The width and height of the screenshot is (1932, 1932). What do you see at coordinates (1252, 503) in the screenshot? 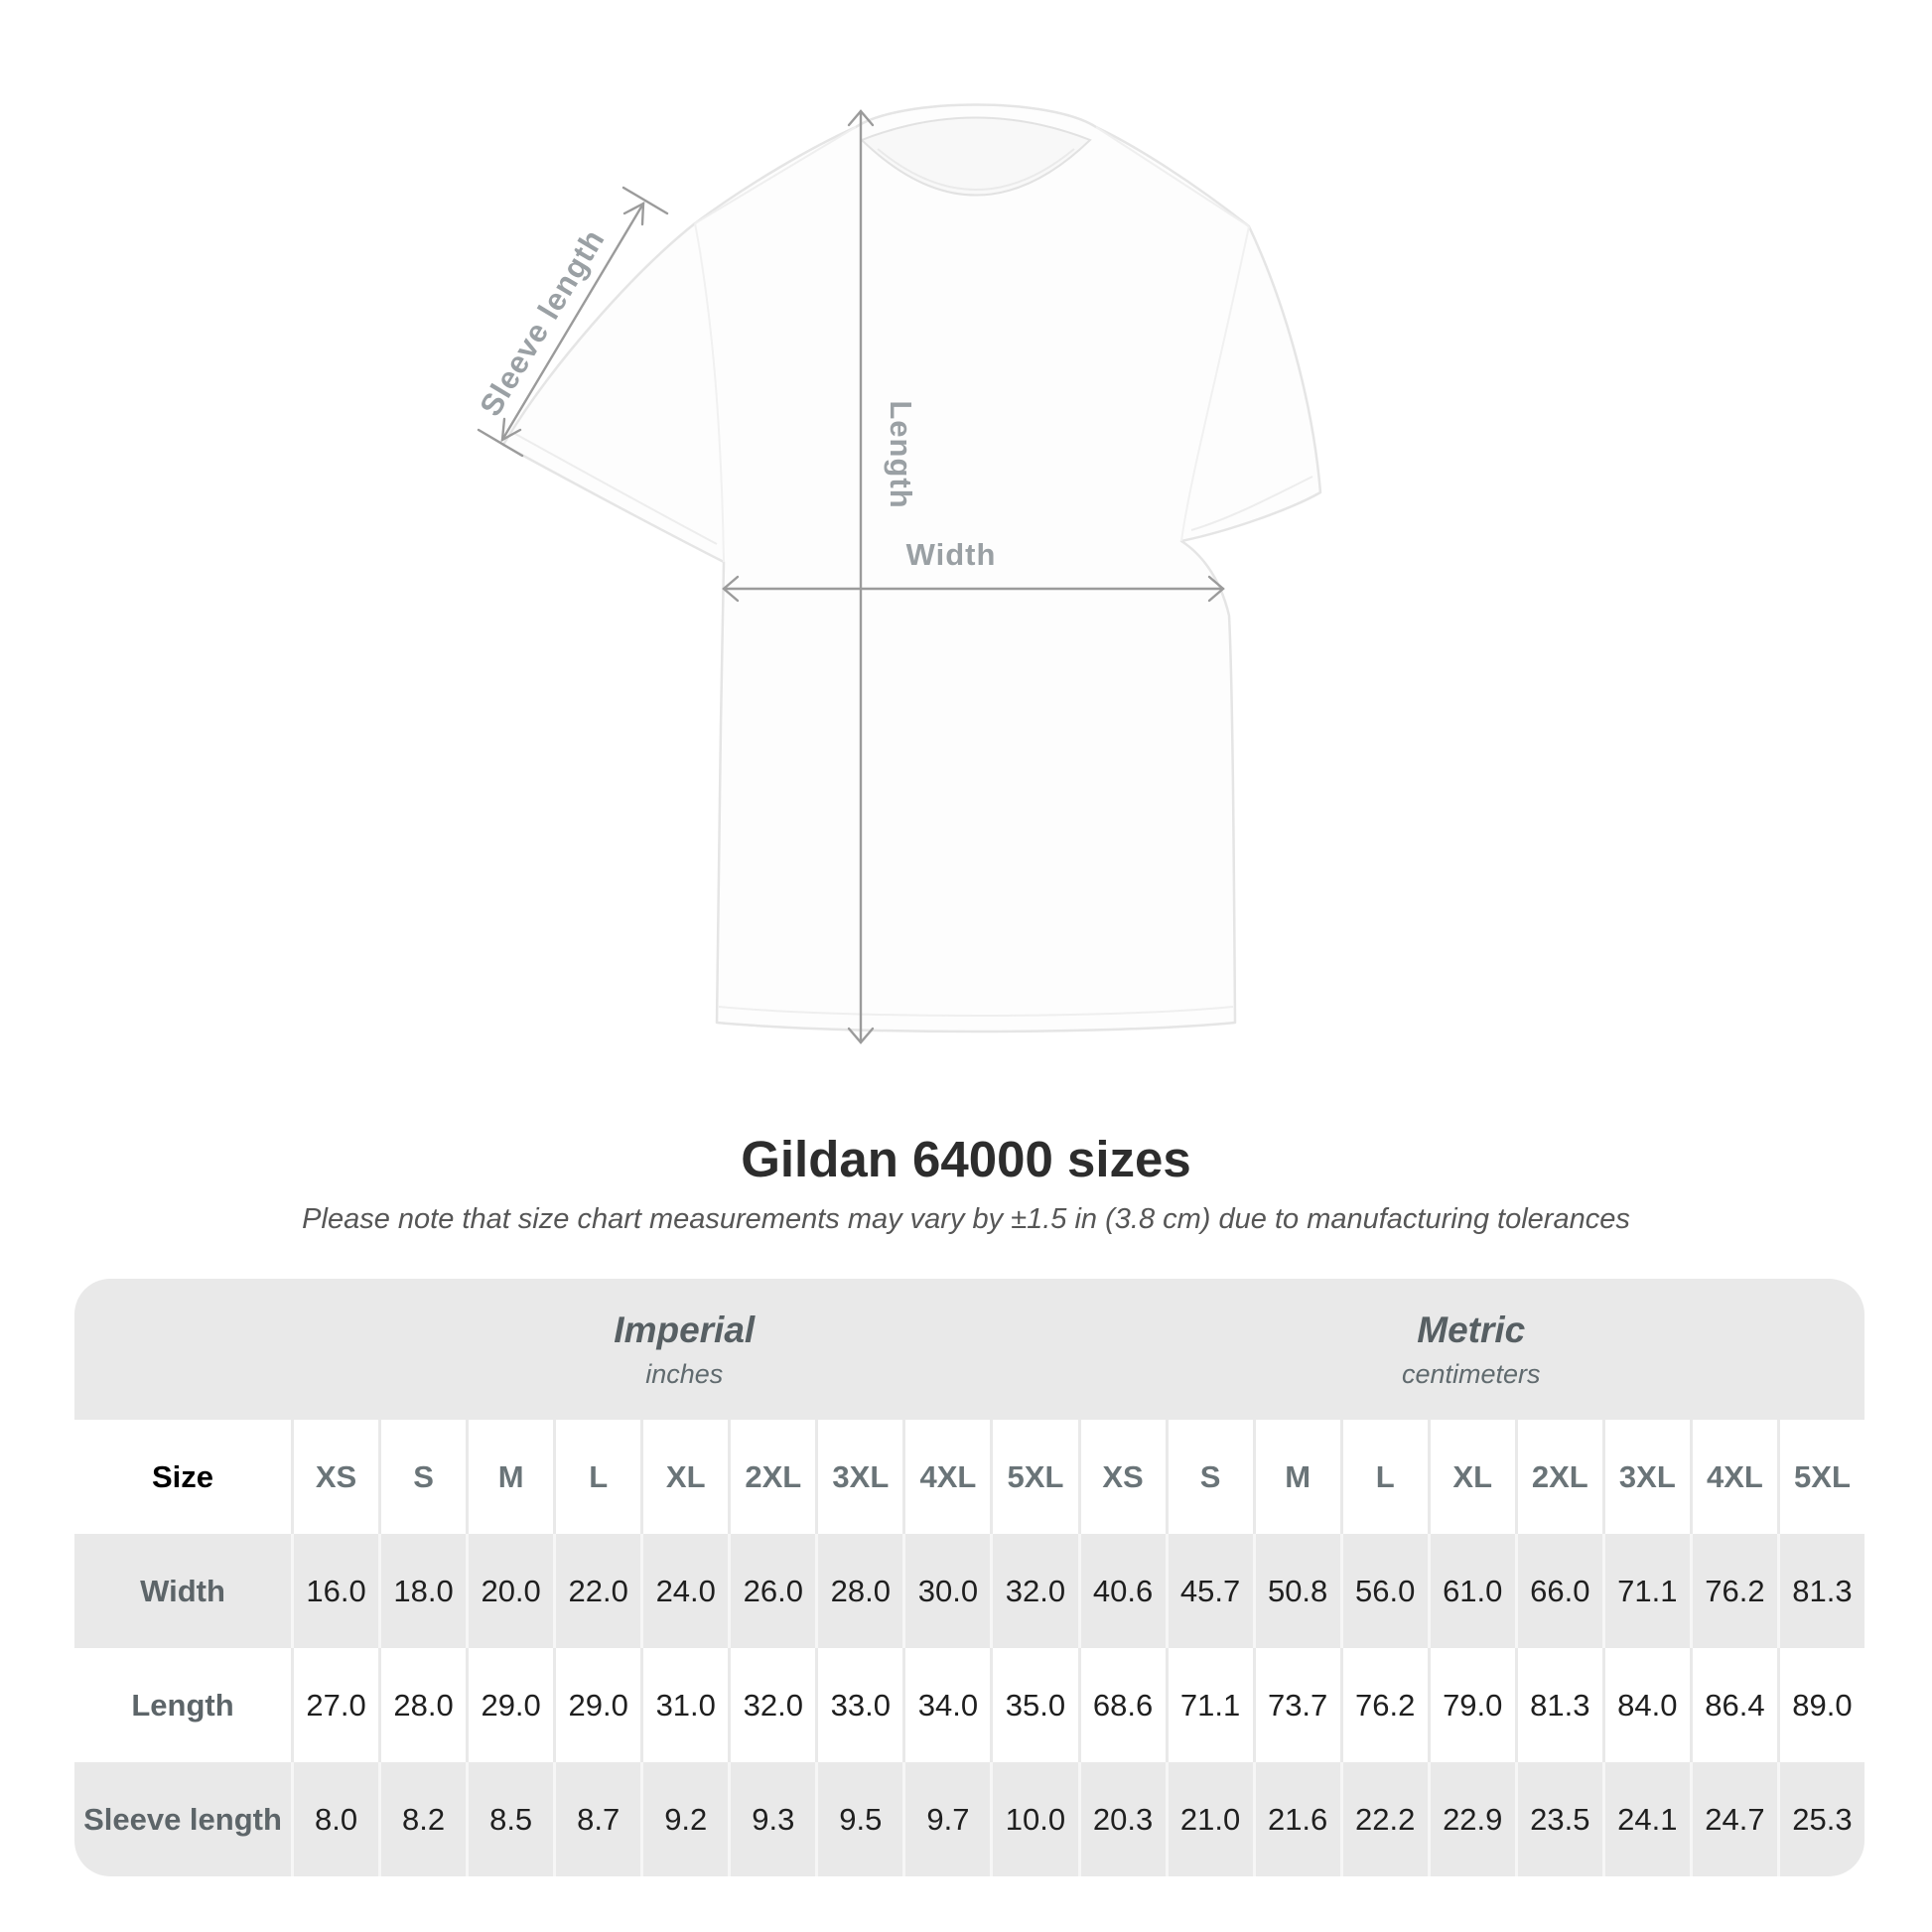
I see `tshirt-cuff-right` at bounding box center [1252, 503].